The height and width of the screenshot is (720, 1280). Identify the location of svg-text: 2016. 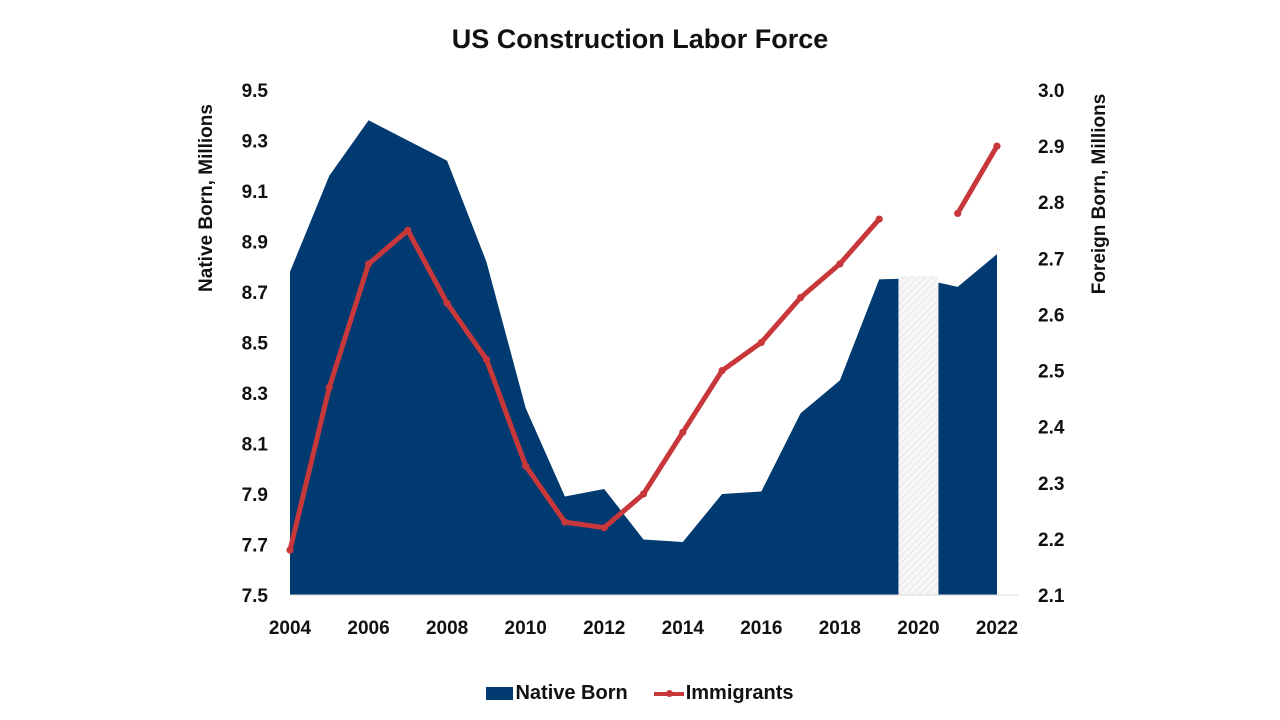
(761, 628).